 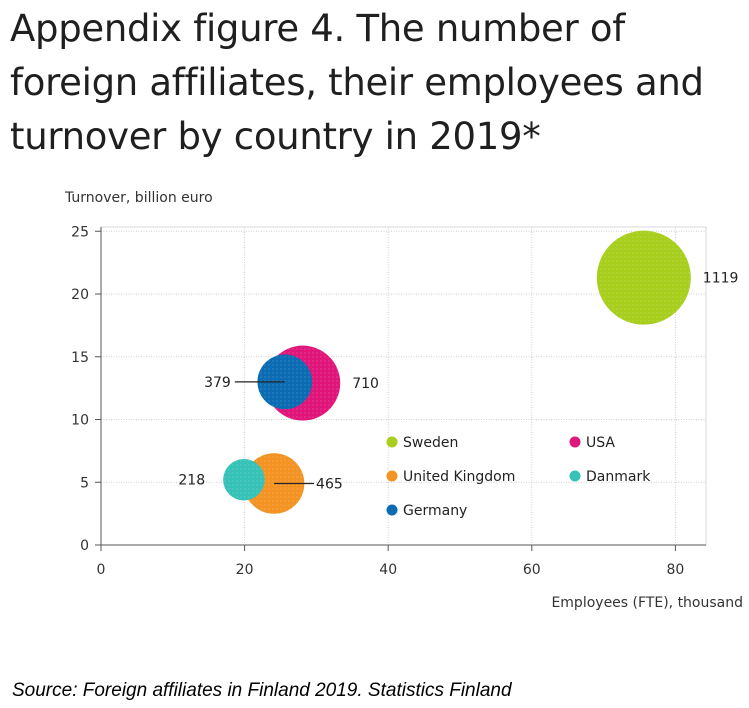 I want to click on x-axis-label: Employees (FTE), thousand, so click(x=647, y=603).